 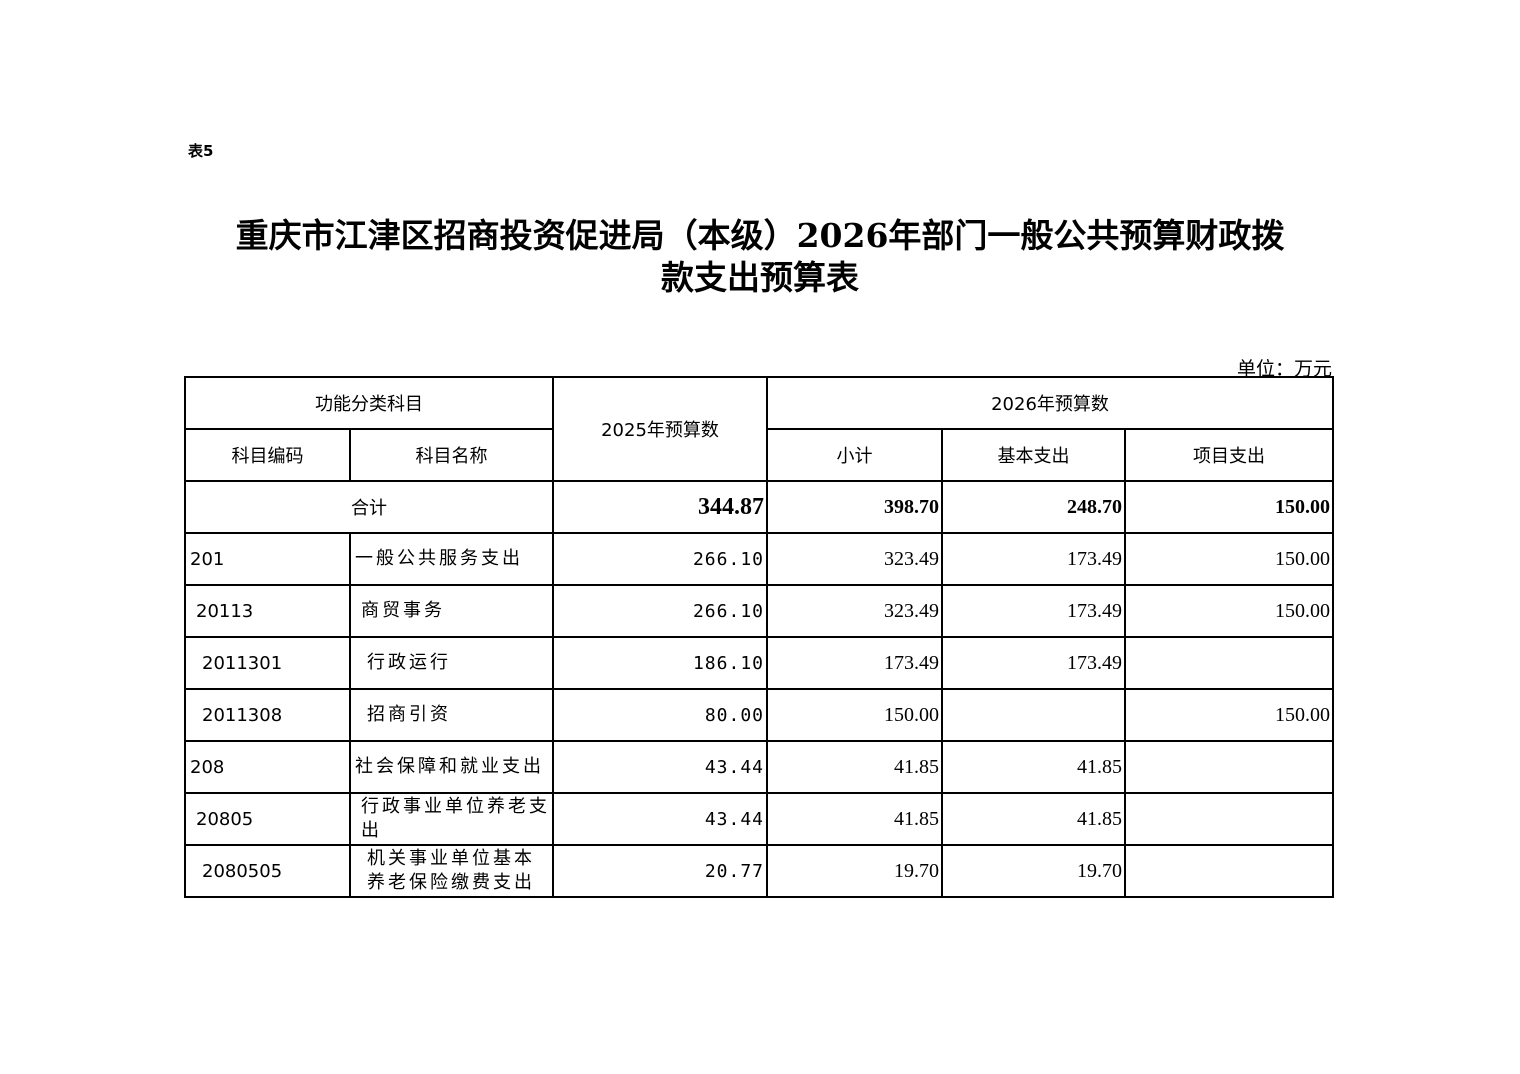 What do you see at coordinates (451, 455) in the screenshot?
I see `header-name: 科目名称` at bounding box center [451, 455].